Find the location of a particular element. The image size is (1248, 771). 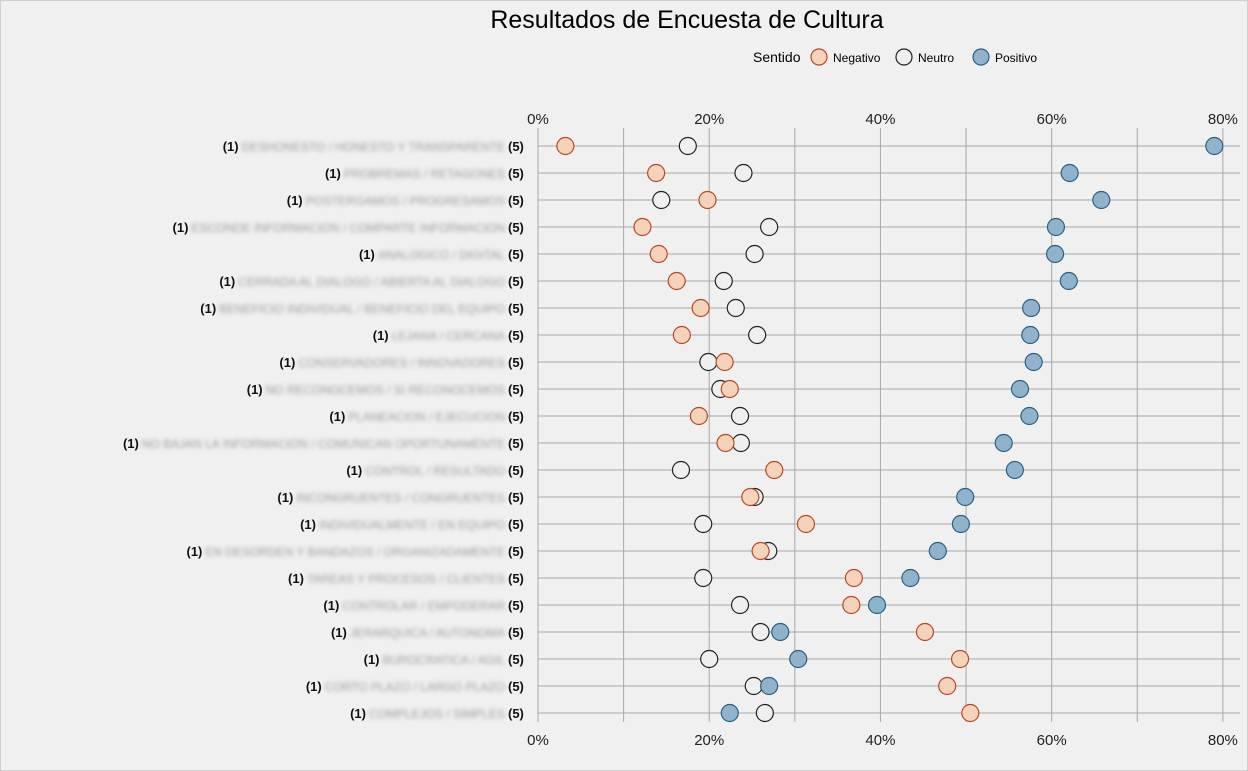

row-label: COMPLEJOS / SIMPLES is located at coordinates (437, 714).